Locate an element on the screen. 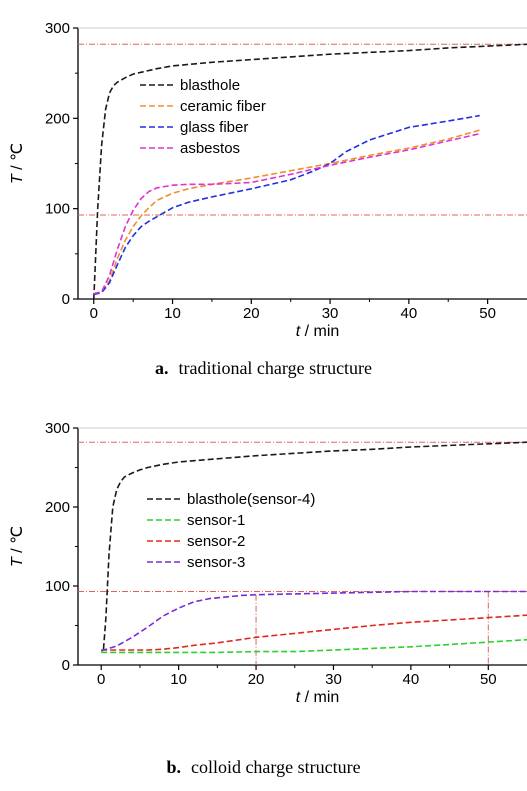 This screenshot has height=791, width=527. legend-label-2: glass fiber is located at coordinates (214, 127).